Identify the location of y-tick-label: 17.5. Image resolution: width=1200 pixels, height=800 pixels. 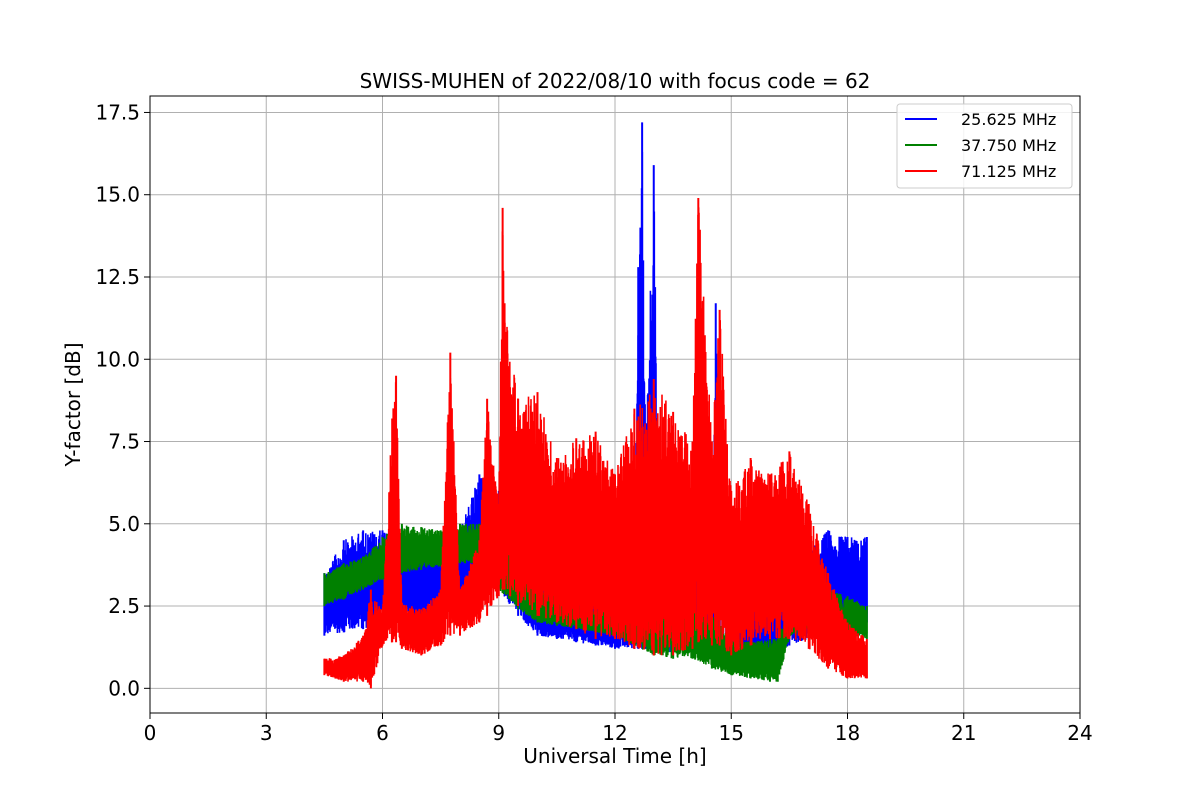
(117, 112).